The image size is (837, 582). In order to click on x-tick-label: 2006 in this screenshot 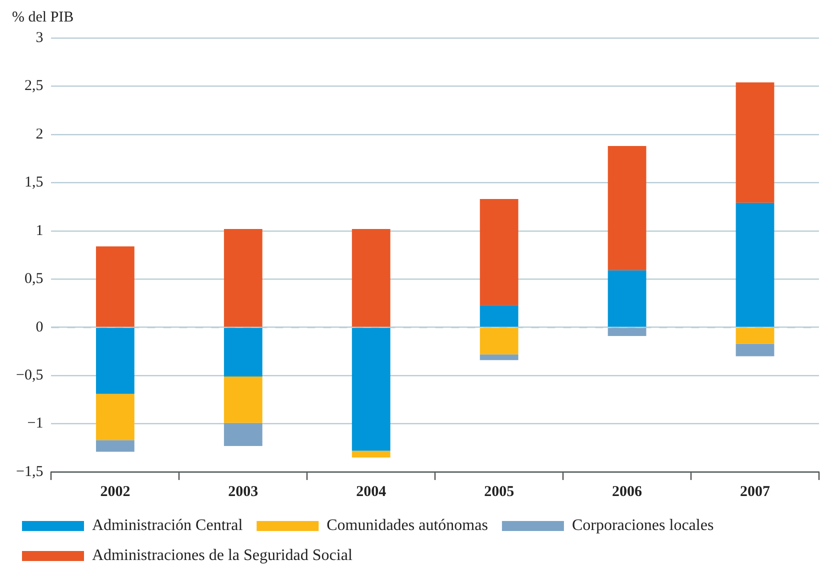, I will do `click(627, 492)`.